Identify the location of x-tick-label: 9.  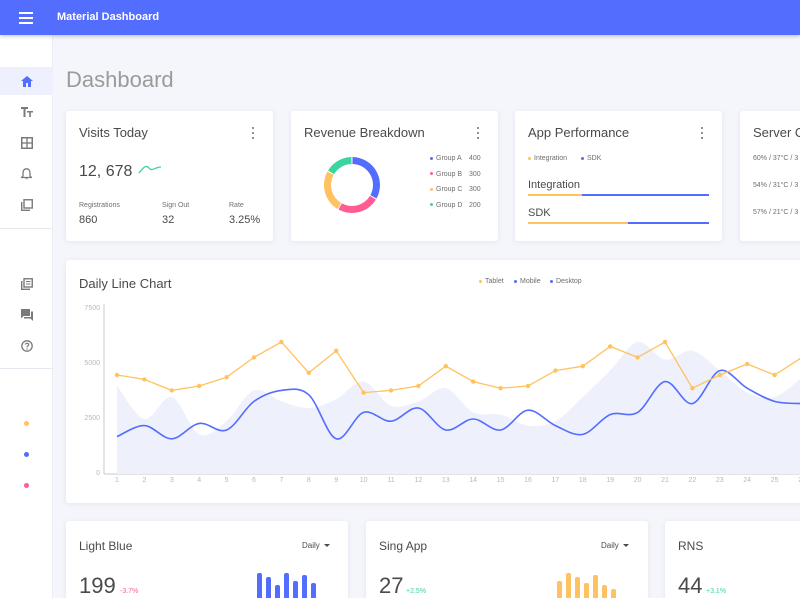
(336, 480).